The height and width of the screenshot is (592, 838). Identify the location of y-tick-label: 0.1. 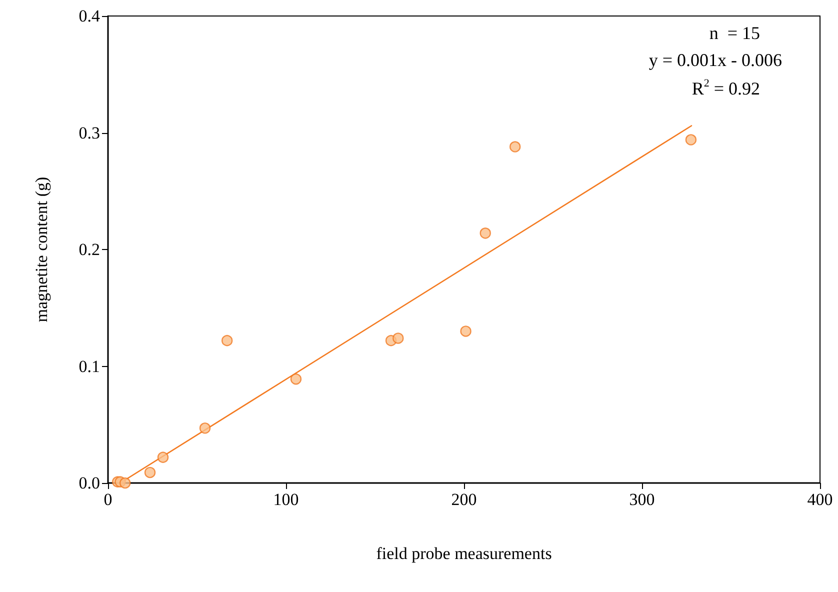
(89, 366).